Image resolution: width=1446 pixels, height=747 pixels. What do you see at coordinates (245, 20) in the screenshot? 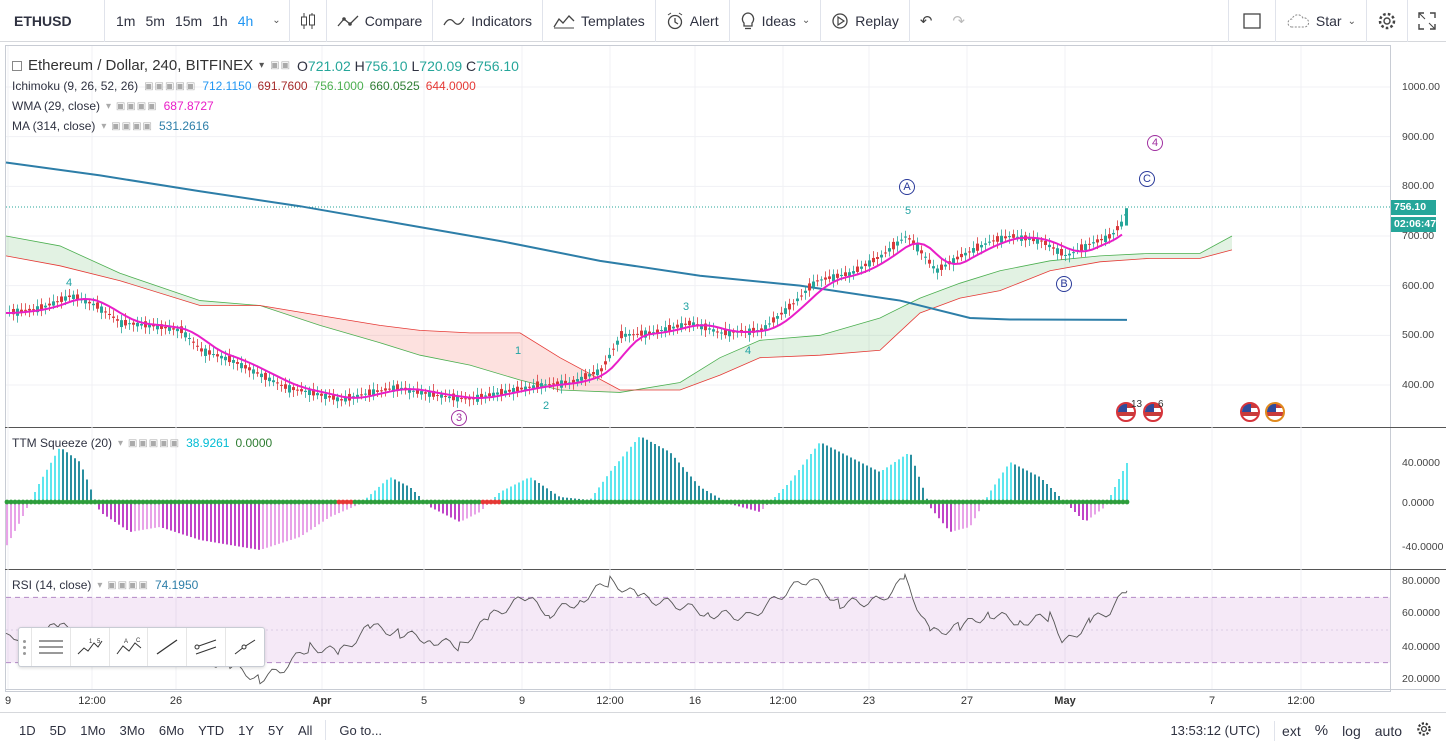
I see `interval-4h: 4h` at bounding box center [245, 20].